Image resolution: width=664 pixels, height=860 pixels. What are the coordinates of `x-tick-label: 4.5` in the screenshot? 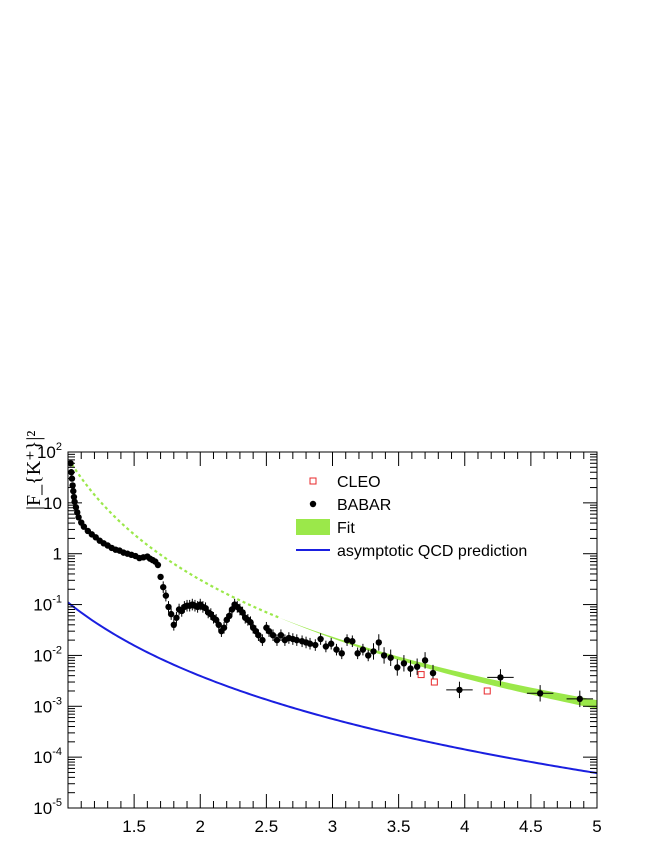 It's located at (531, 826).